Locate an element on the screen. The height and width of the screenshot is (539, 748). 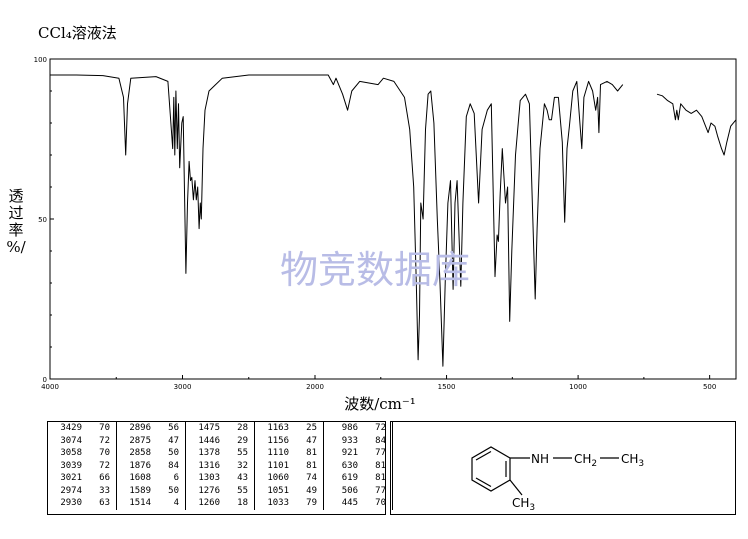
peak-entry: 1156 47 is located at coordinates (289, 441).